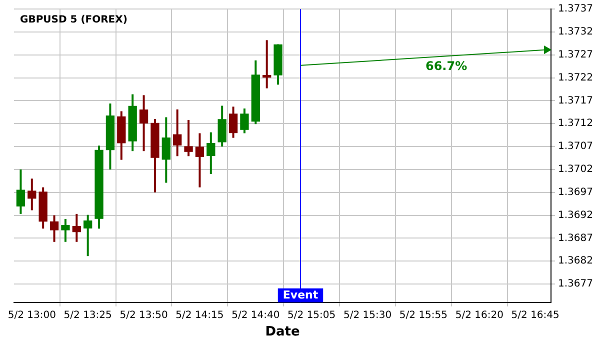 This screenshot has height=340, width=600. Describe the element at coordinates (423, 315) in the screenshot. I see `x-tick-label: 5/2 15:55` at that location.